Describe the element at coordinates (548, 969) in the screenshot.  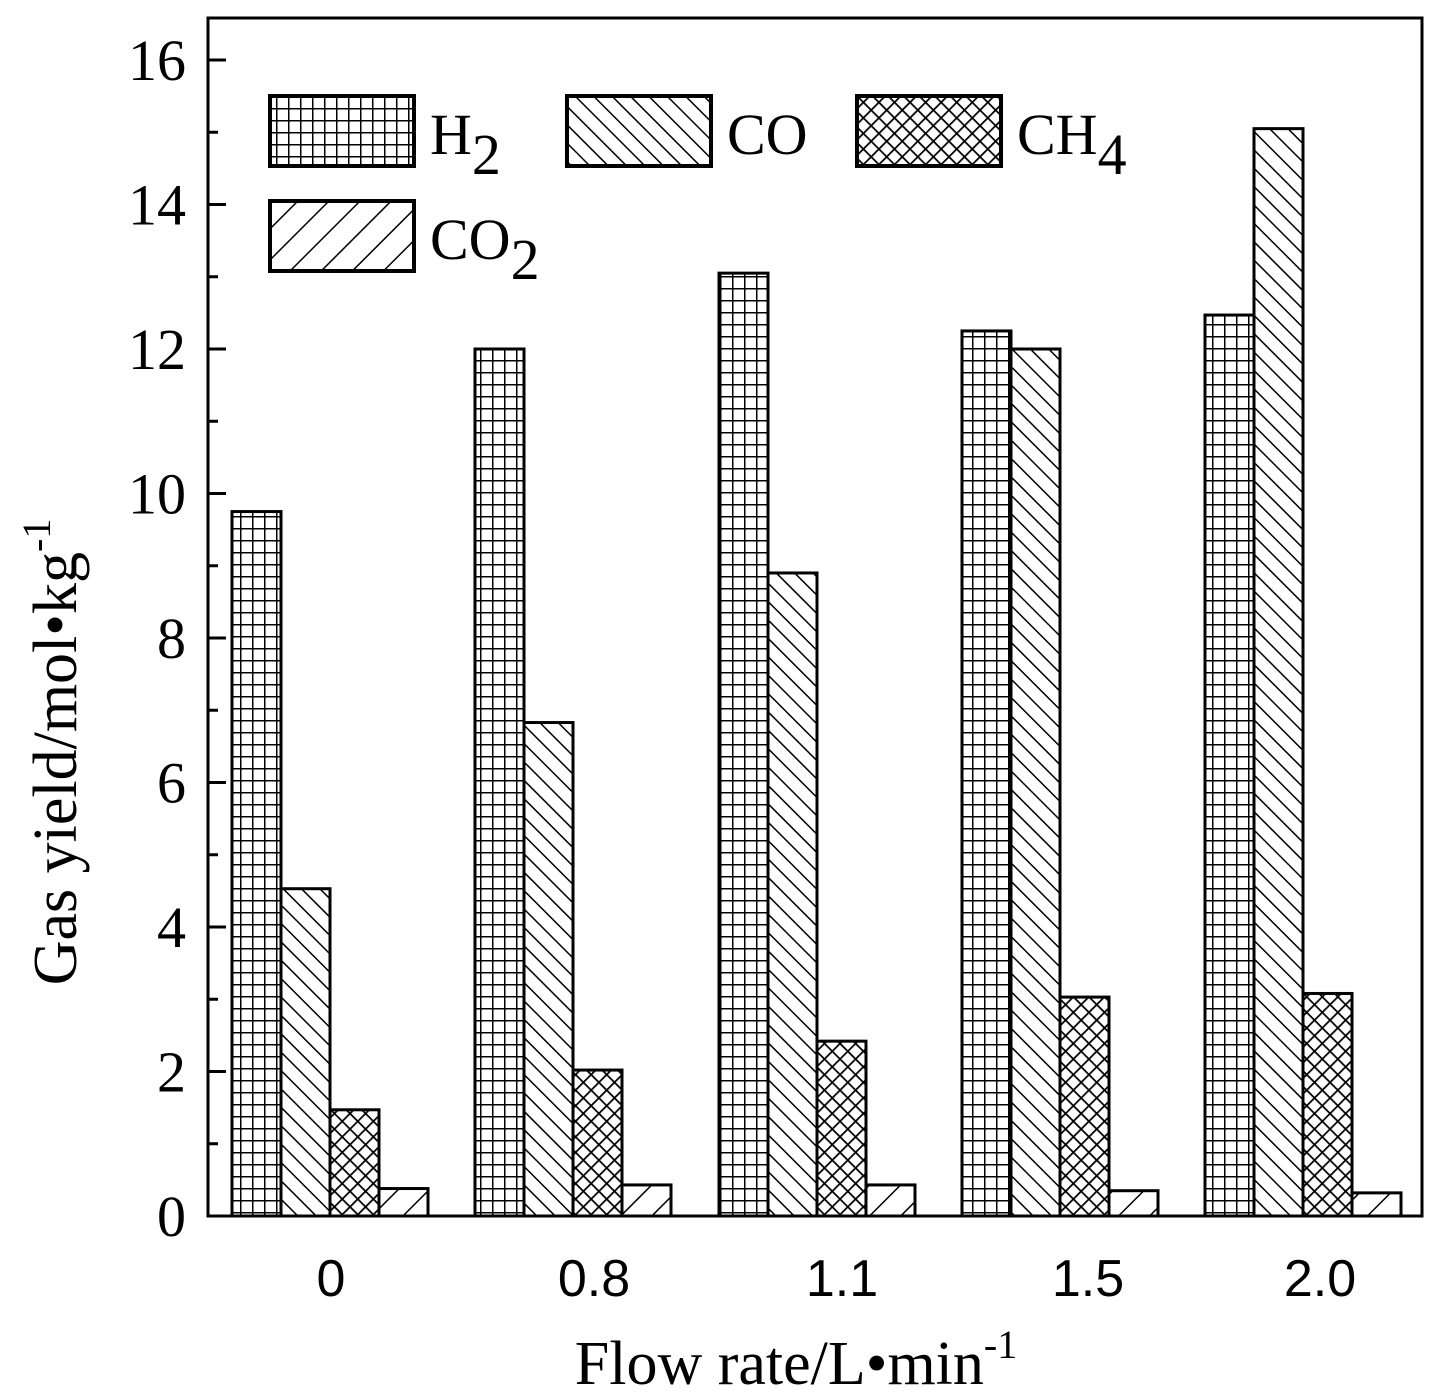
I see `bar-co-0.8` at that location.